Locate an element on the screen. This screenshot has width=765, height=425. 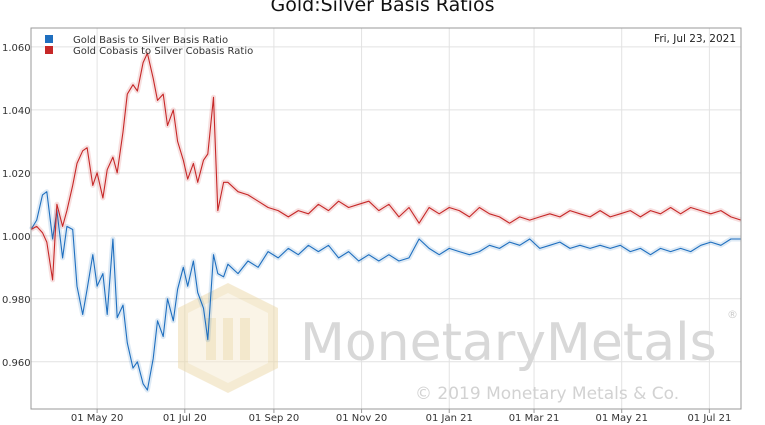
y-axis-ticks: 0.960 0.980 1.000 1.020 1.040 1.060 is located at coordinates (16, 206).